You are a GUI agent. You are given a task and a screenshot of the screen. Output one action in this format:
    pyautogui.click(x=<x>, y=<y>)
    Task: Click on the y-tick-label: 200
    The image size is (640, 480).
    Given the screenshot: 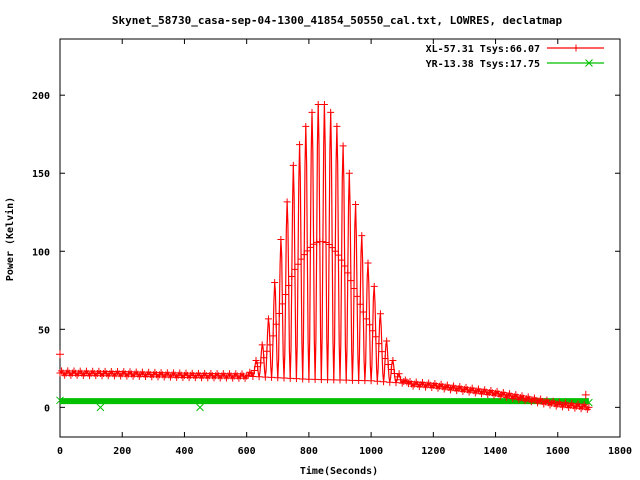 What is the action you would take?
    pyautogui.click(x=41, y=96)
    